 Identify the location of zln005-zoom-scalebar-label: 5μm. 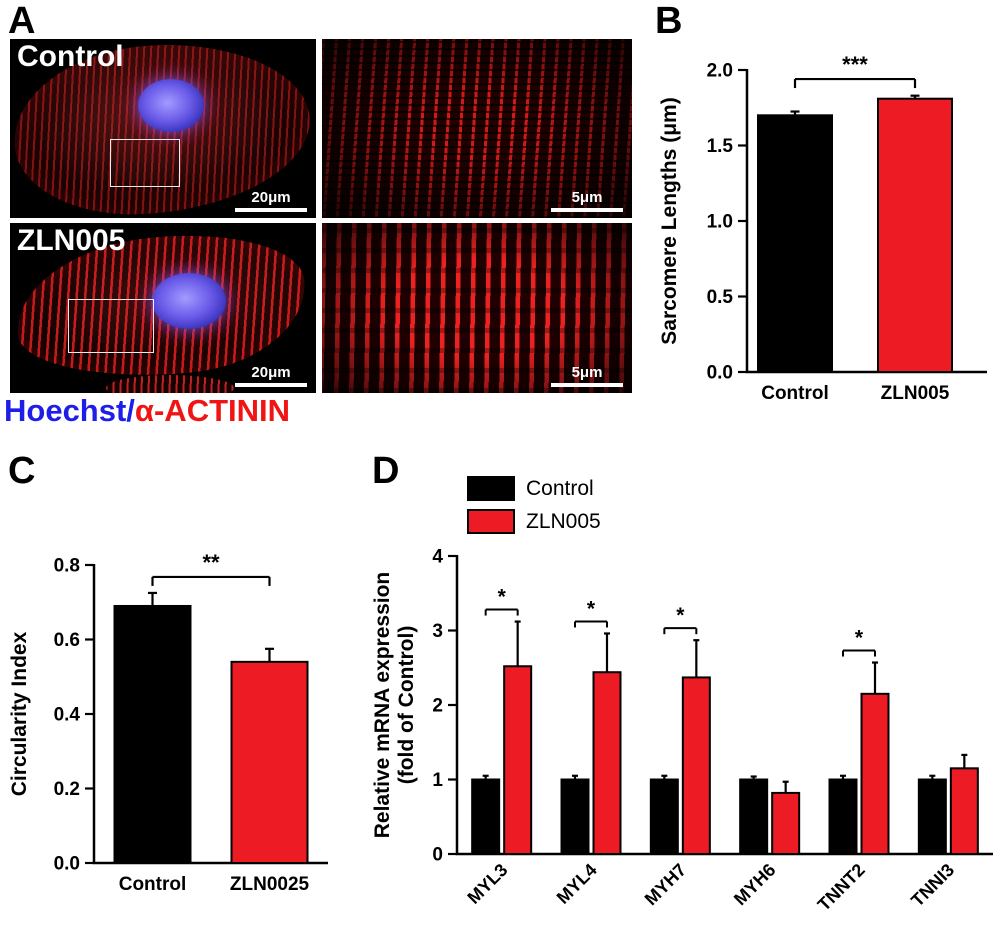
(587, 372).